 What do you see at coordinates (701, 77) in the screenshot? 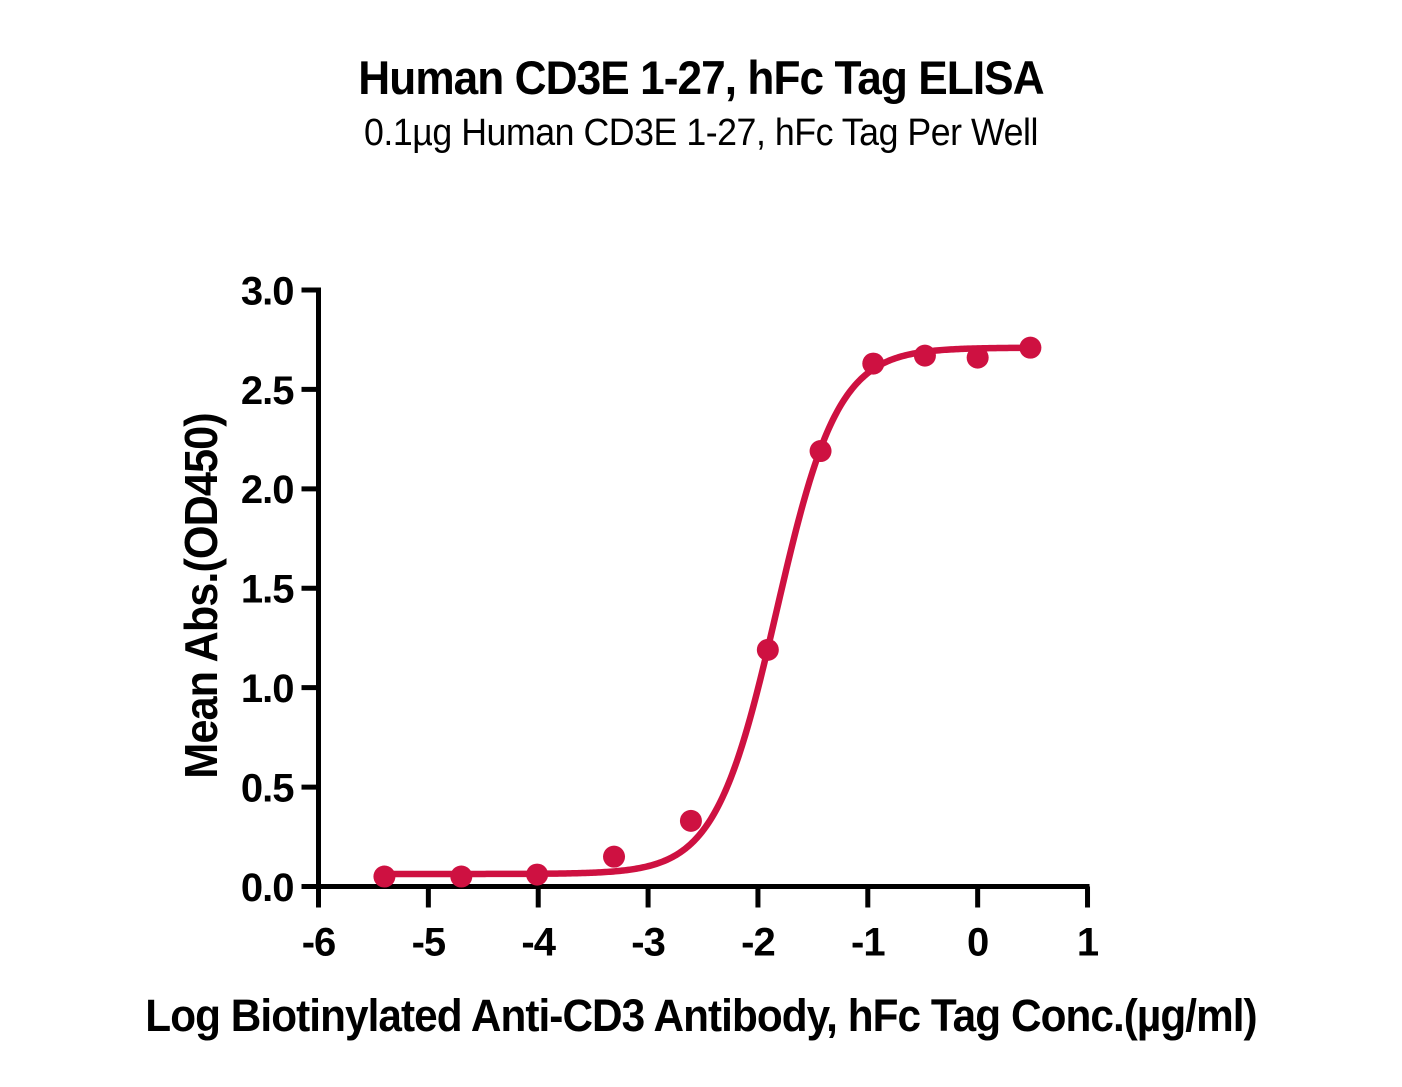
I see `chart-title: Human CD3E 1-27, hFc Tag ELISA` at bounding box center [701, 77].